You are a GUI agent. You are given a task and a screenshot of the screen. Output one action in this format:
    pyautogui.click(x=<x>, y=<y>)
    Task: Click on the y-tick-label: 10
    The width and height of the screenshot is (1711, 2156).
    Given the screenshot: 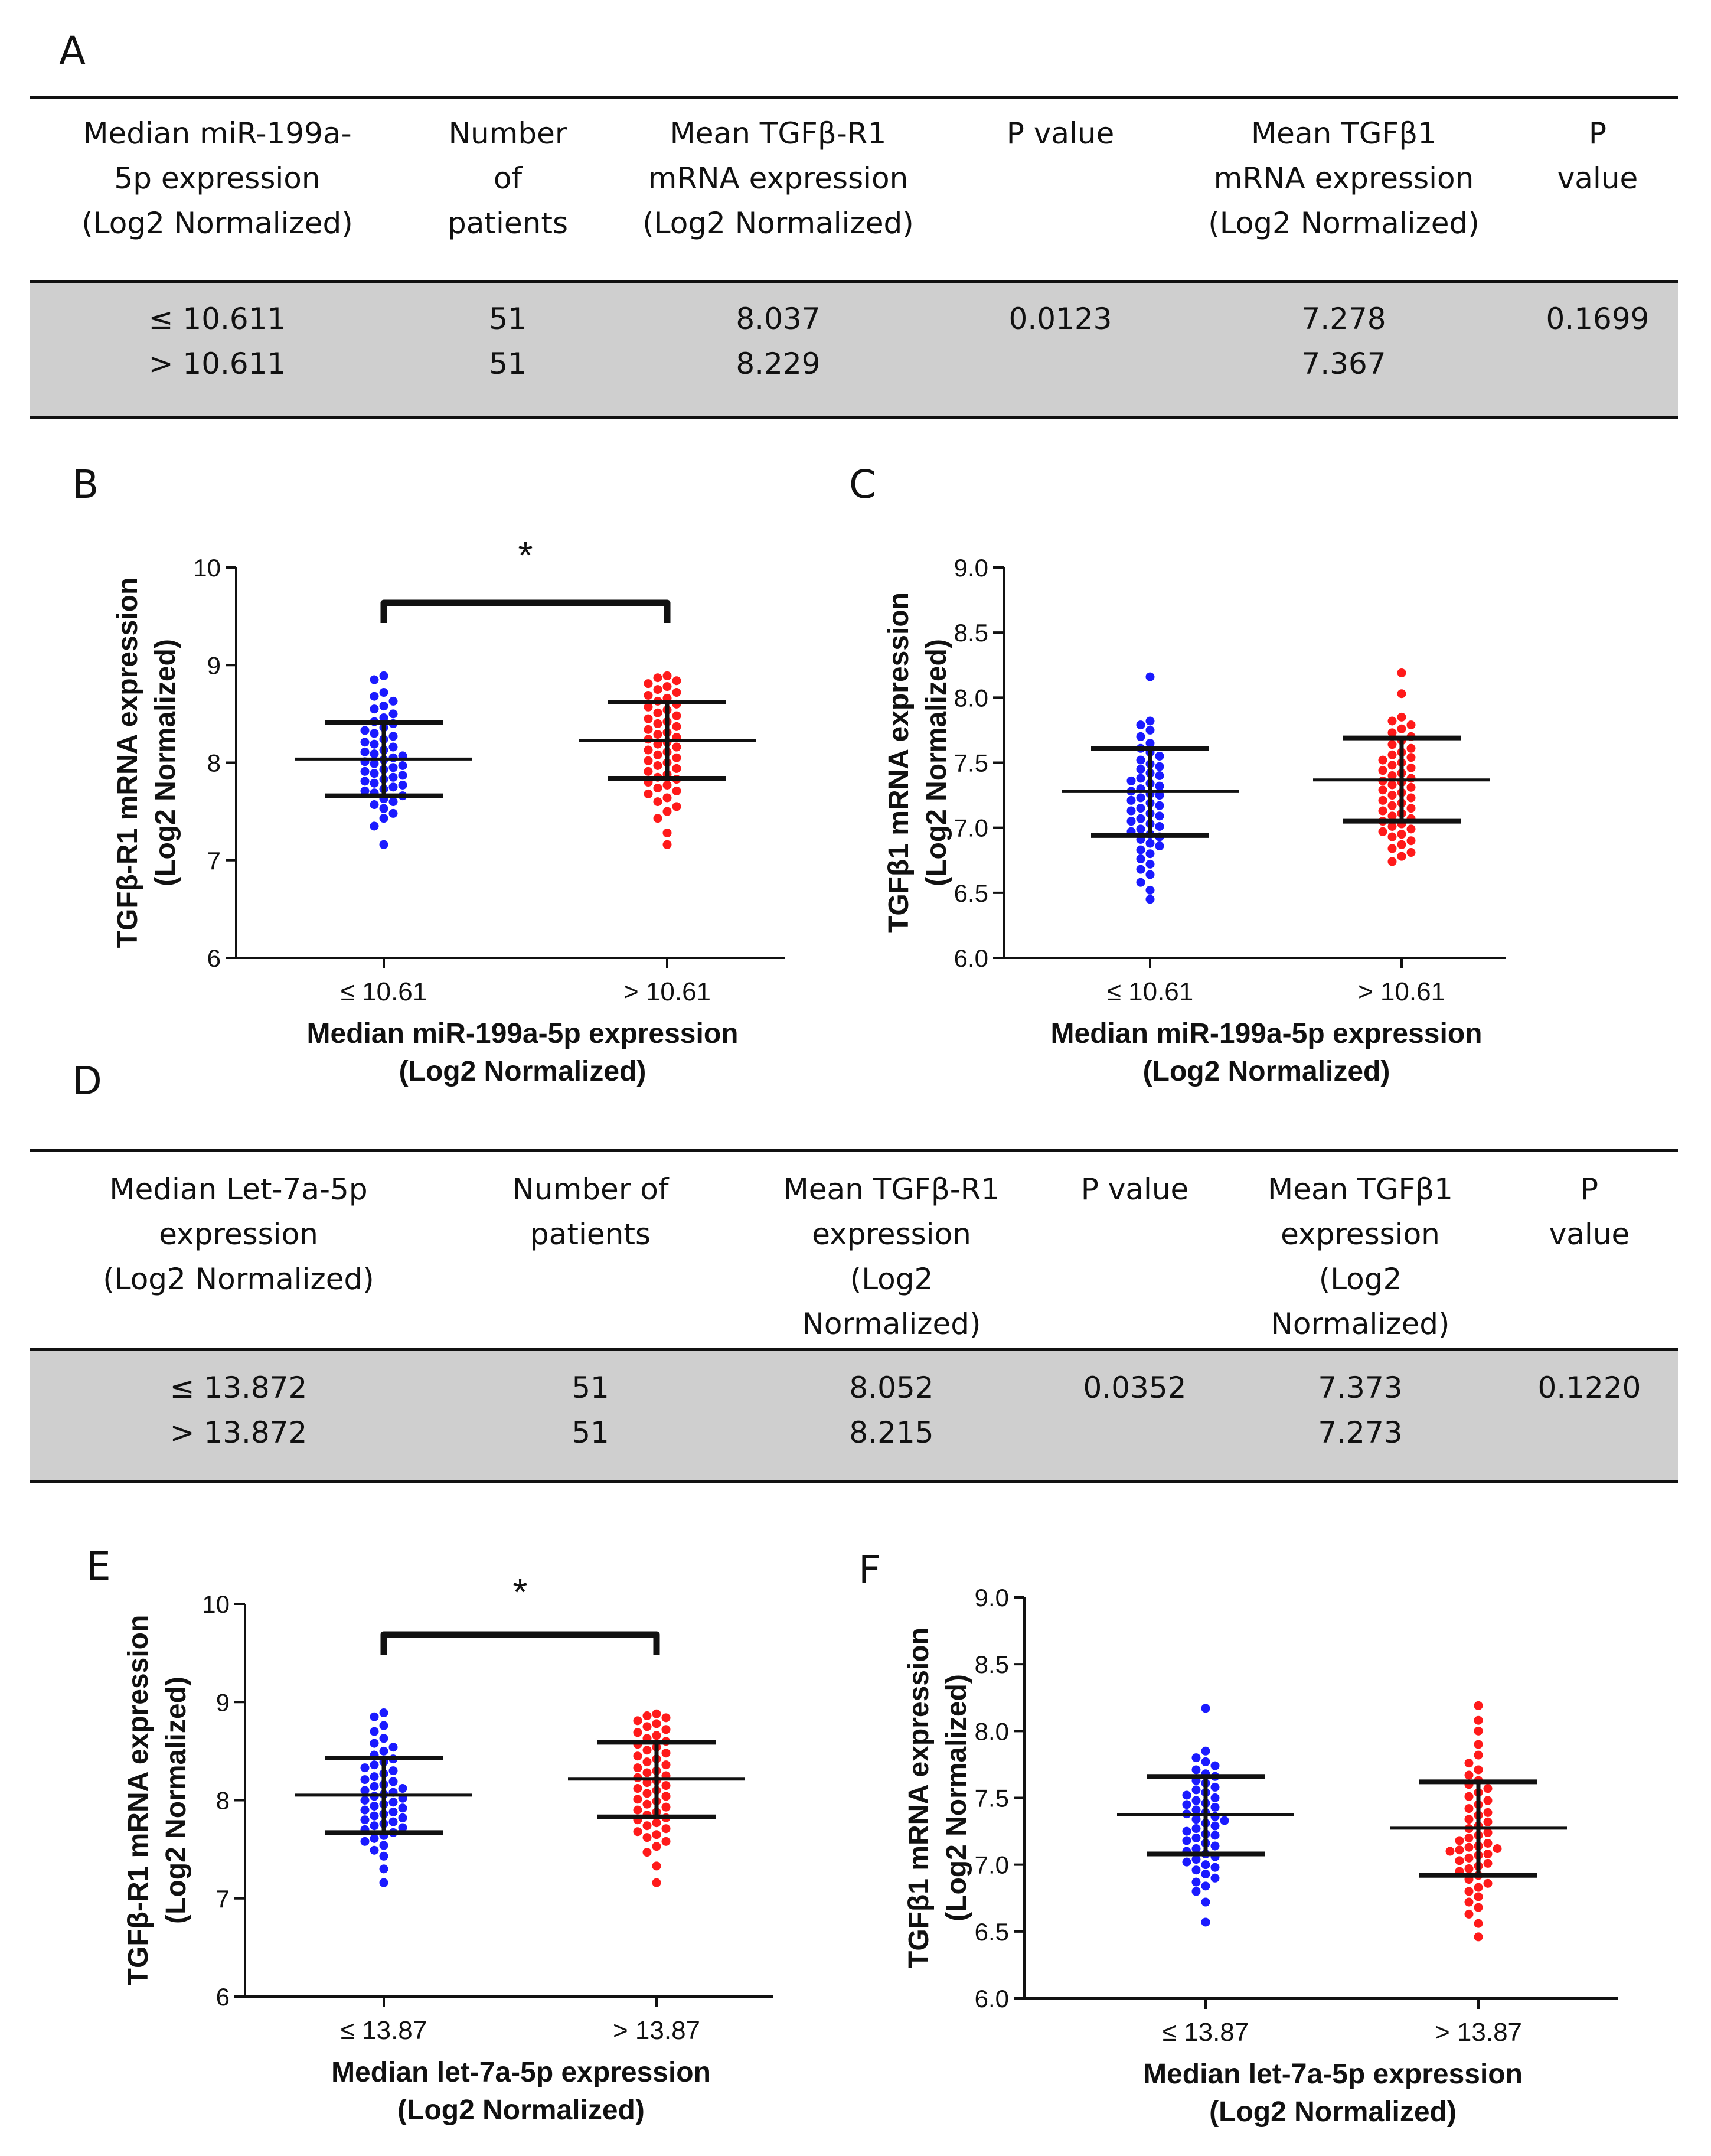 What is the action you would take?
    pyautogui.click(x=207, y=568)
    